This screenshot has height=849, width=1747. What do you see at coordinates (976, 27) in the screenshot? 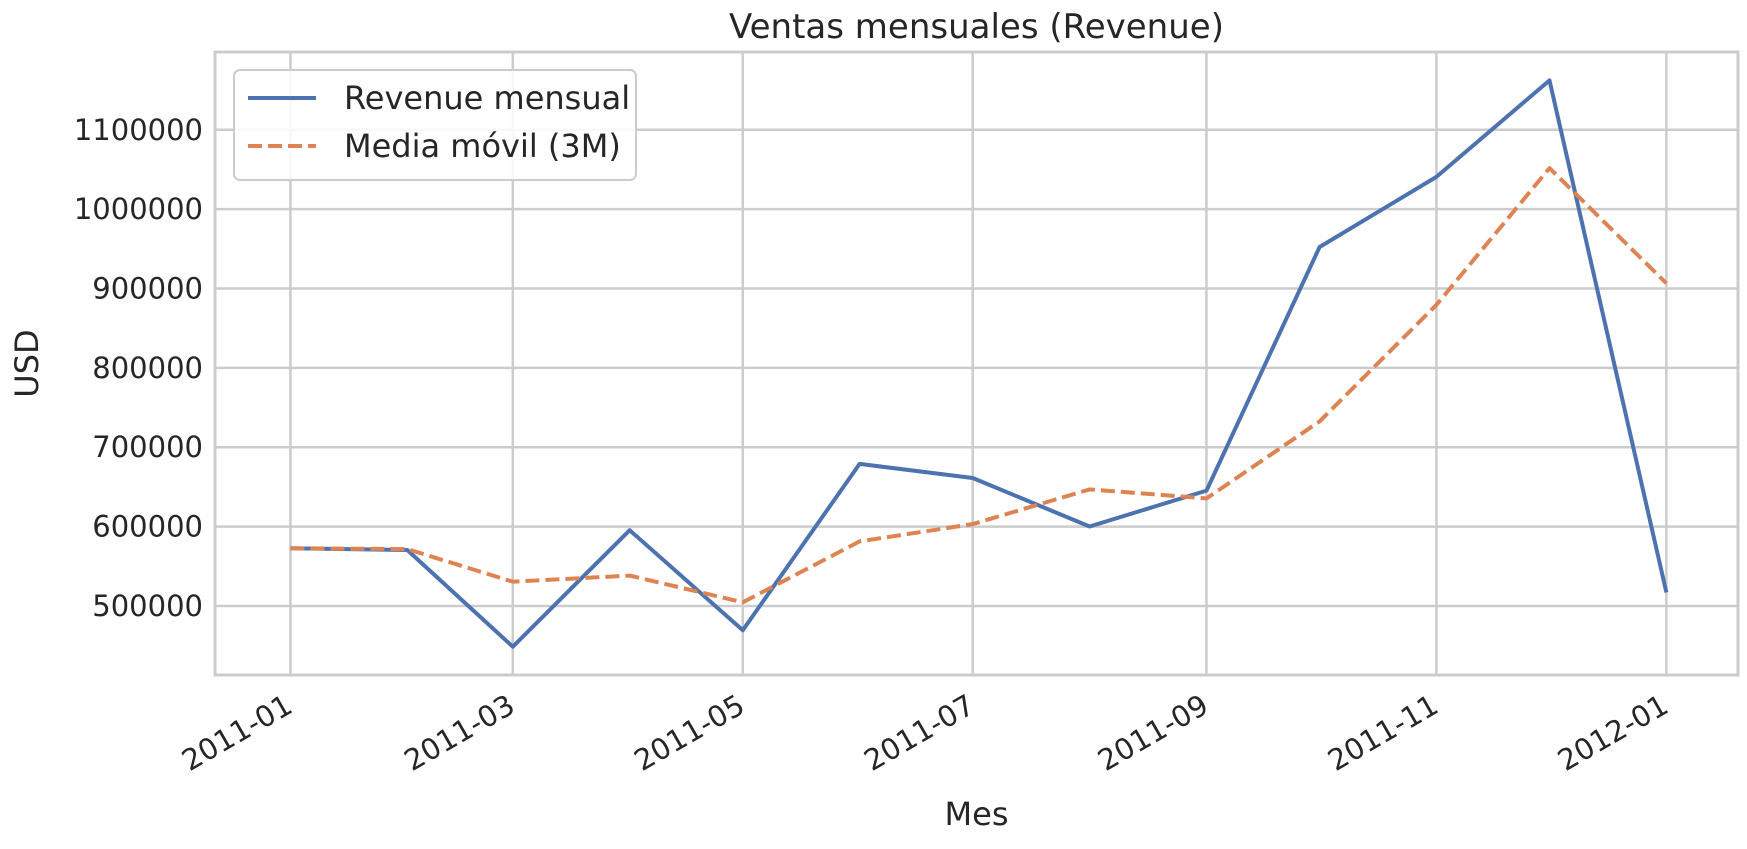
I see `chart-title: Ventas mensuales (Revenue)` at bounding box center [976, 27].